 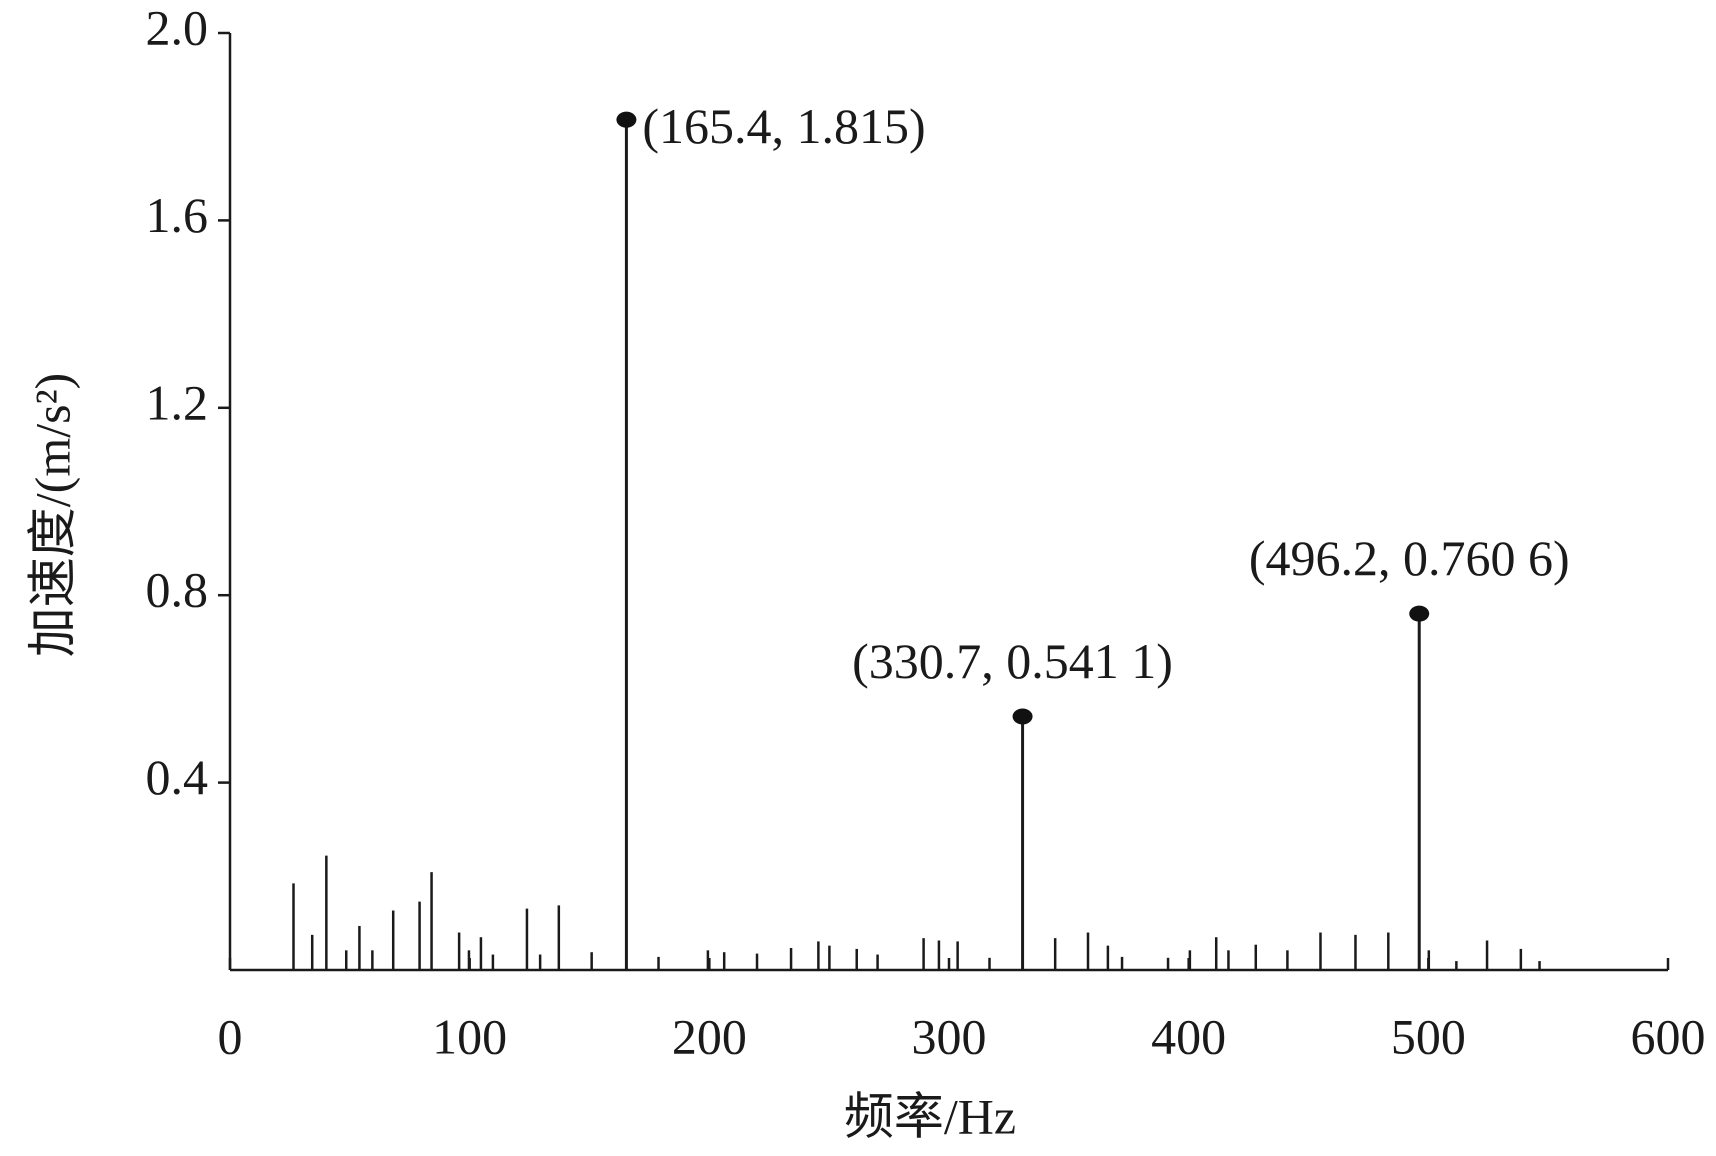 I want to click on y-tick-label: 0.8, so click(x=177, y=590).